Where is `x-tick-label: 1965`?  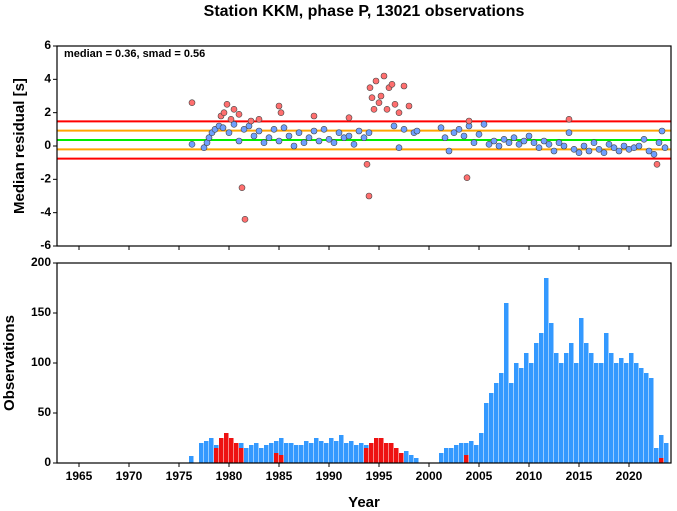
x-tick-label: 1965 is located at coordinates (79, 476).